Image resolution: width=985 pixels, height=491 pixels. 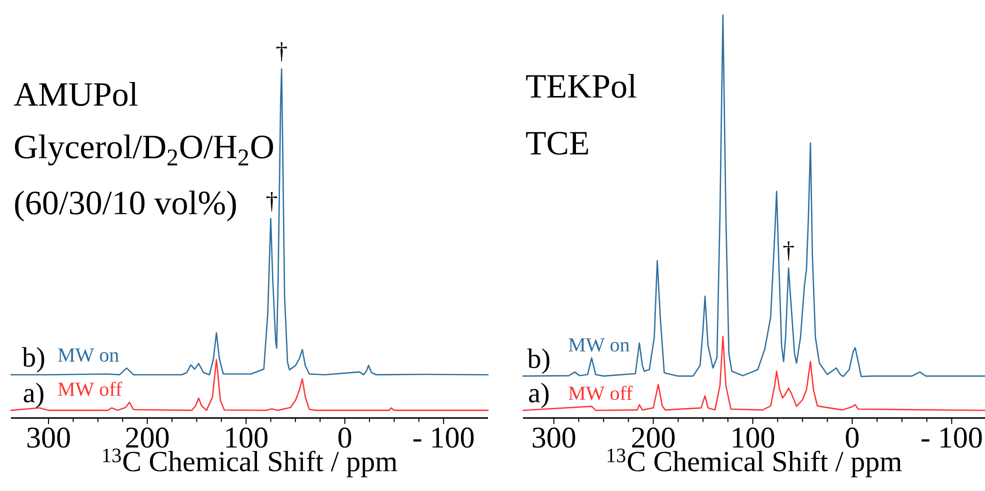 I want to click on annotation: Glycerol/D$_{2}$O/H$_{2}$O, so click(x=144, y=150).